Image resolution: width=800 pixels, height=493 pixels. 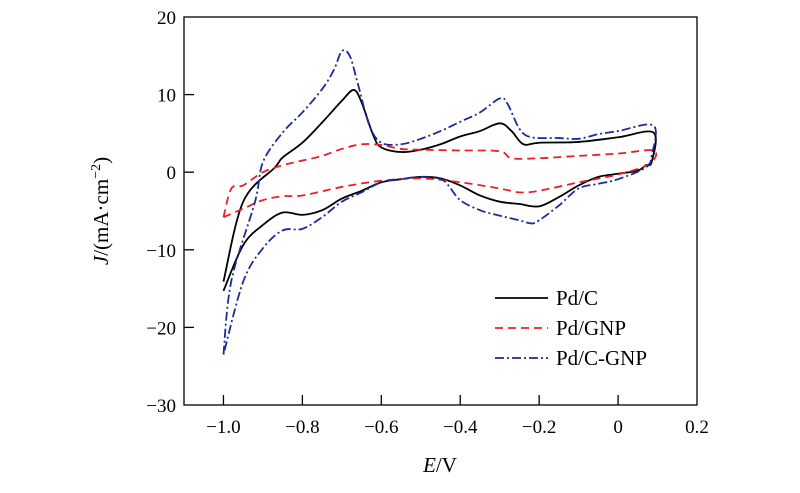 What do you see at coordinates (302, 427) in the screenshot?
I see `x-tick-label: −0.8` at bounding box center [302, 427].